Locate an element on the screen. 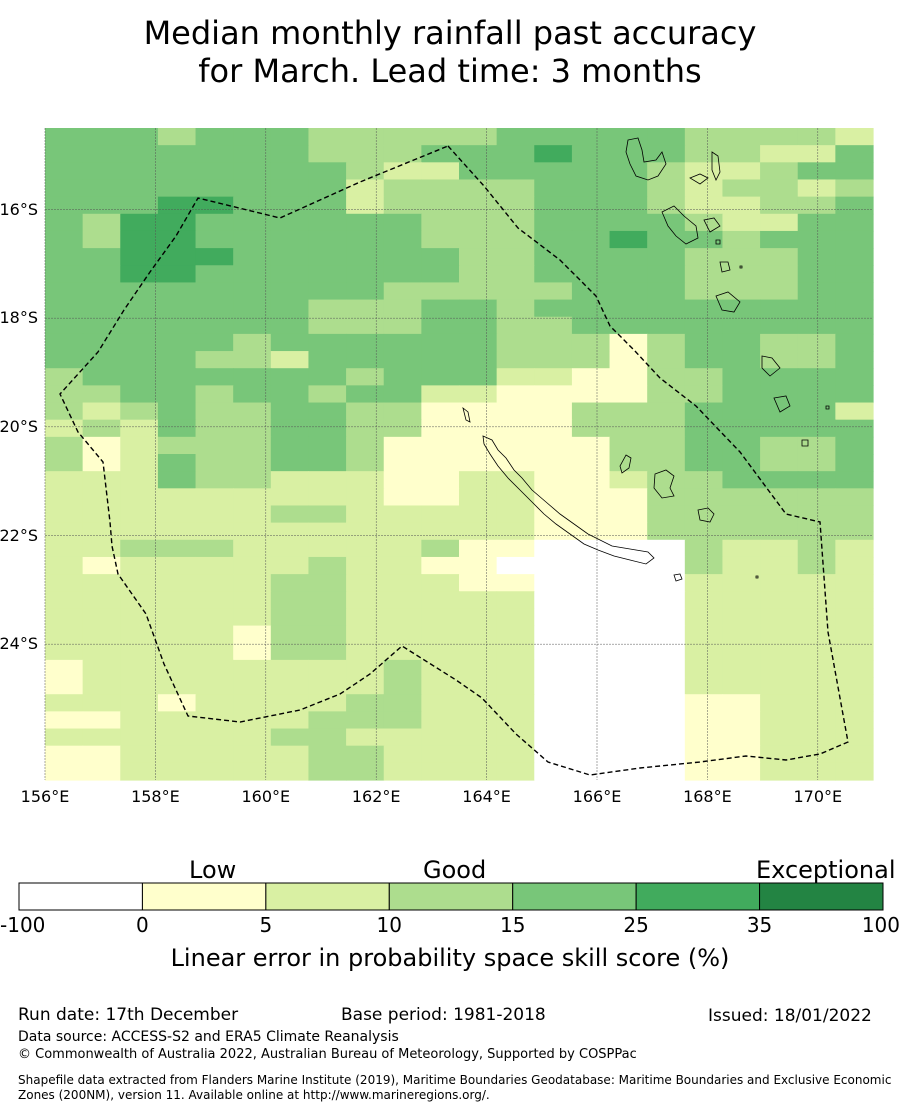 This screenshot has width=900, height=1110. colorbar-tick-label: -100 is located at coordinates (23, 925).